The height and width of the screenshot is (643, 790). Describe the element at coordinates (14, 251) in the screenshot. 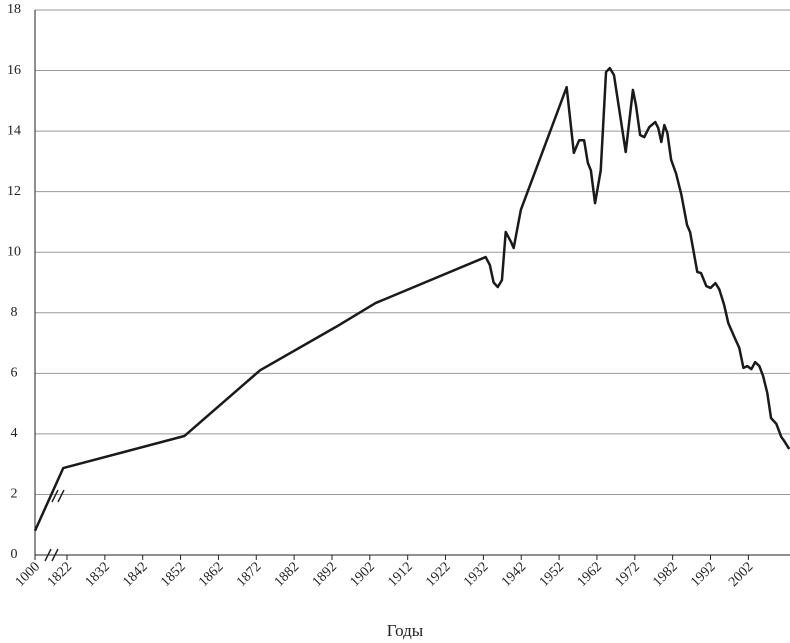

I see `y-tick-label: 10` at that location.